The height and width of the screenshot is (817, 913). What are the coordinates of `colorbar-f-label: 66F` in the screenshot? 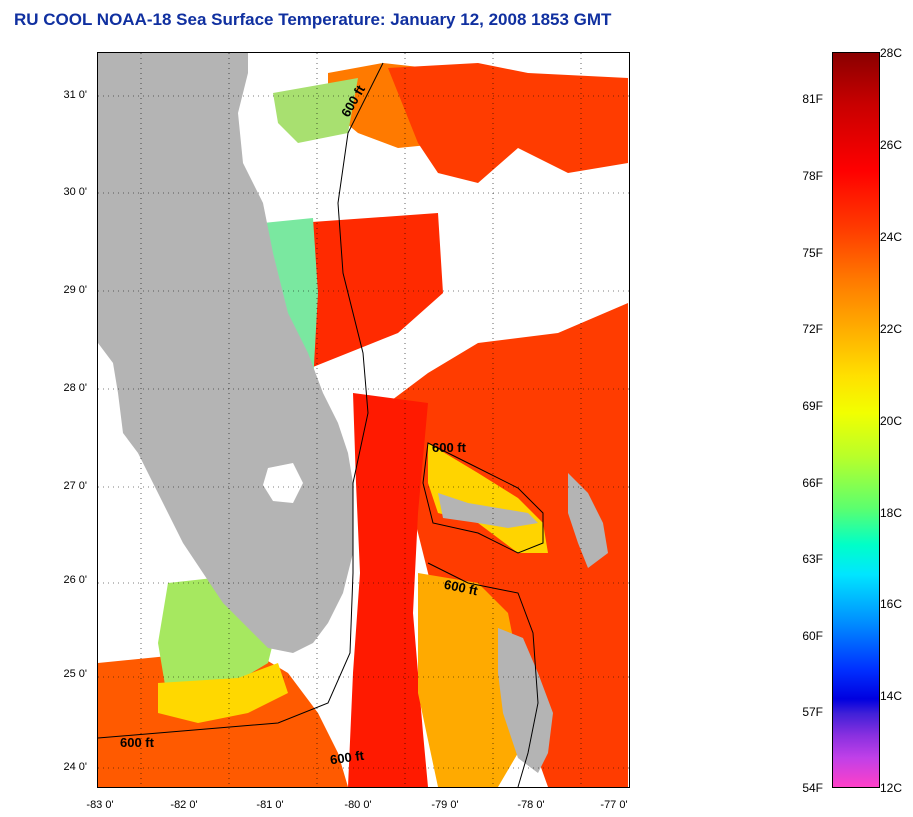 It's located at (812, 483).